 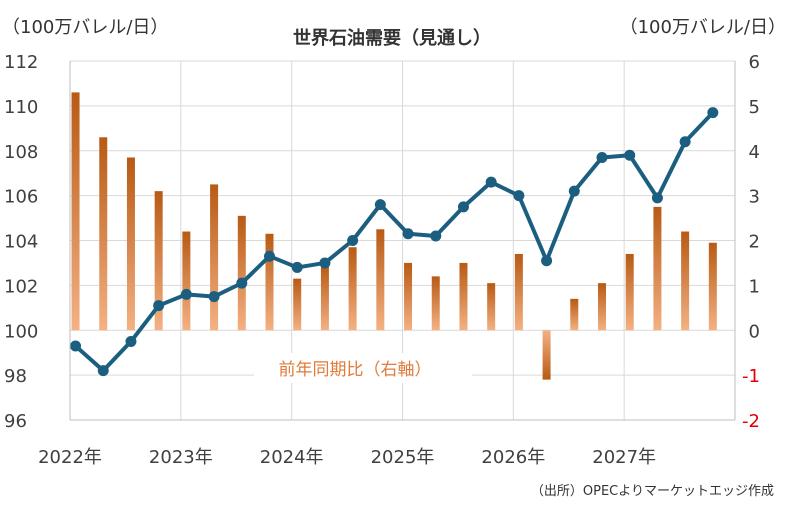 What do you see at coordinates (392, 38) in the screenshot?
I see `chart-title: 世界石油需要（見通し）` at bounding box center [392, 38].